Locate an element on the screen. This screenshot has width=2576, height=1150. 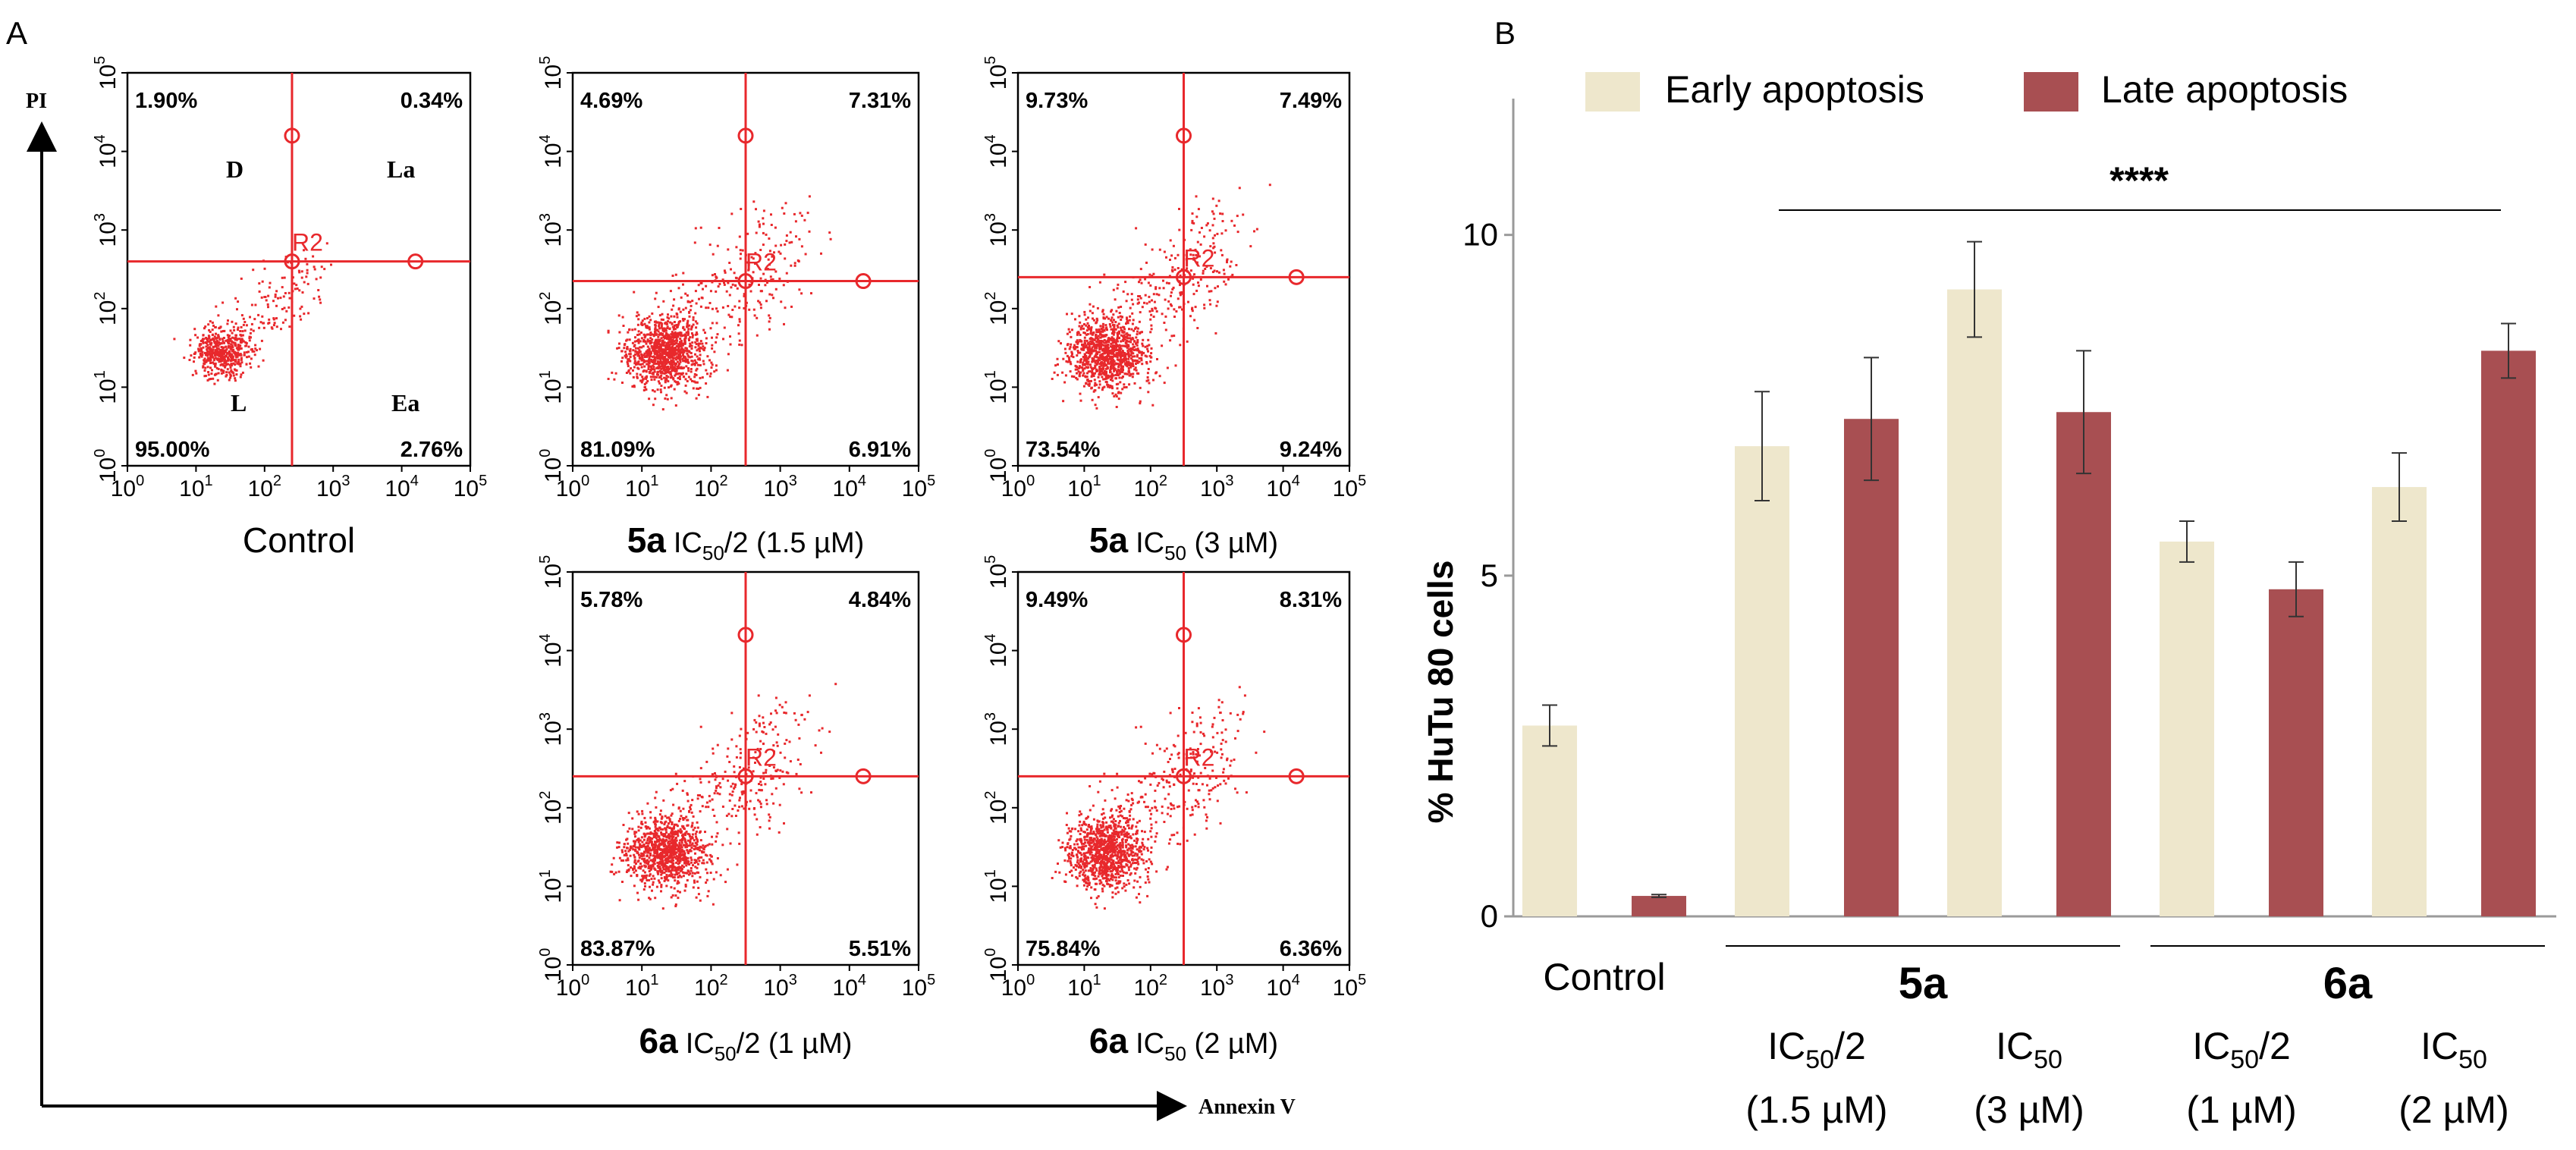
gate-handle-right is located at coordinates (415, 261).